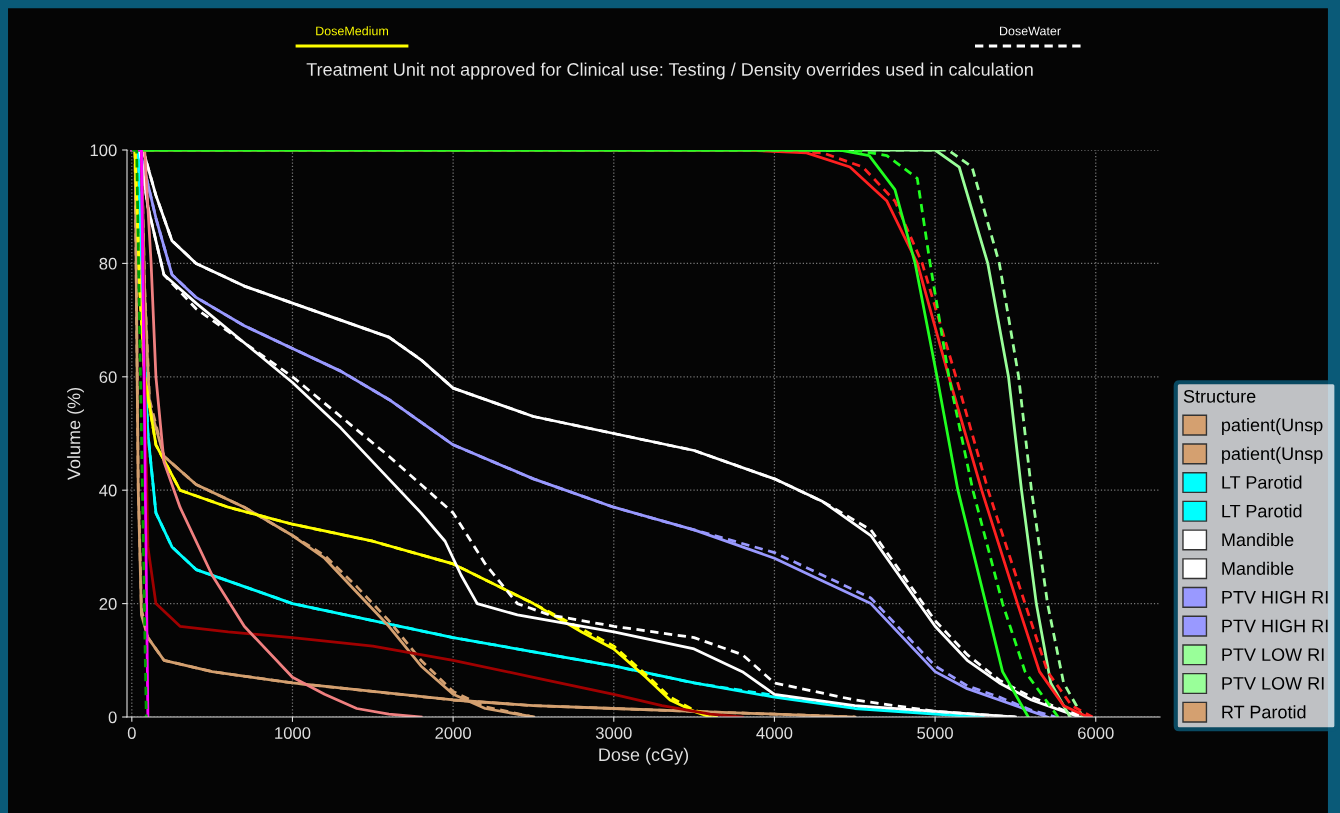 This screenshot has height=813, width=1340. What do you see at coordinates (1264, 712) in the screenshot?
I see `legend-label: RT Parotid` at bounding box center [1264, 712].